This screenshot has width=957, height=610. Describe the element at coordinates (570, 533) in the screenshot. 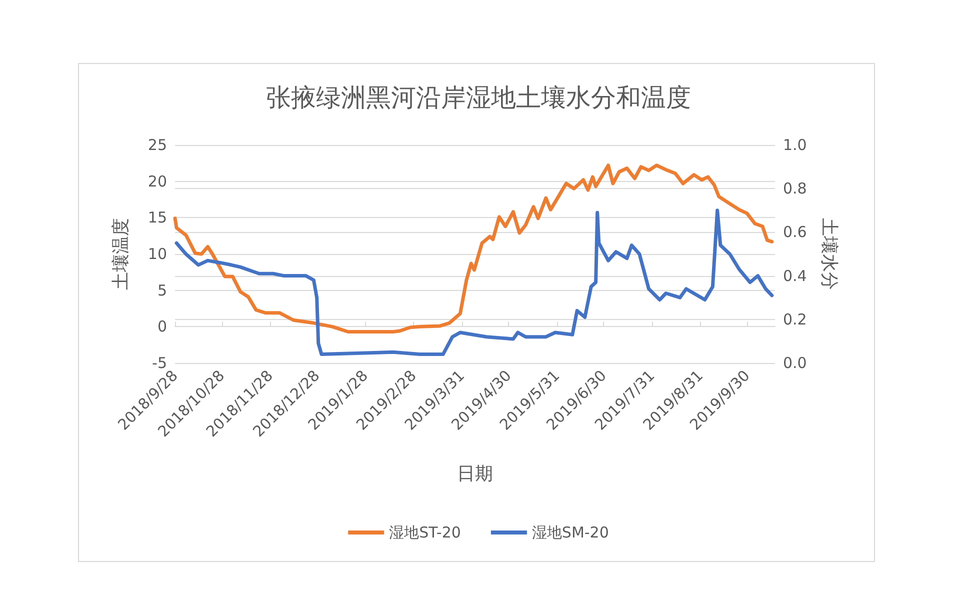

I see `legend-label: 湿地SM-20` at that location.